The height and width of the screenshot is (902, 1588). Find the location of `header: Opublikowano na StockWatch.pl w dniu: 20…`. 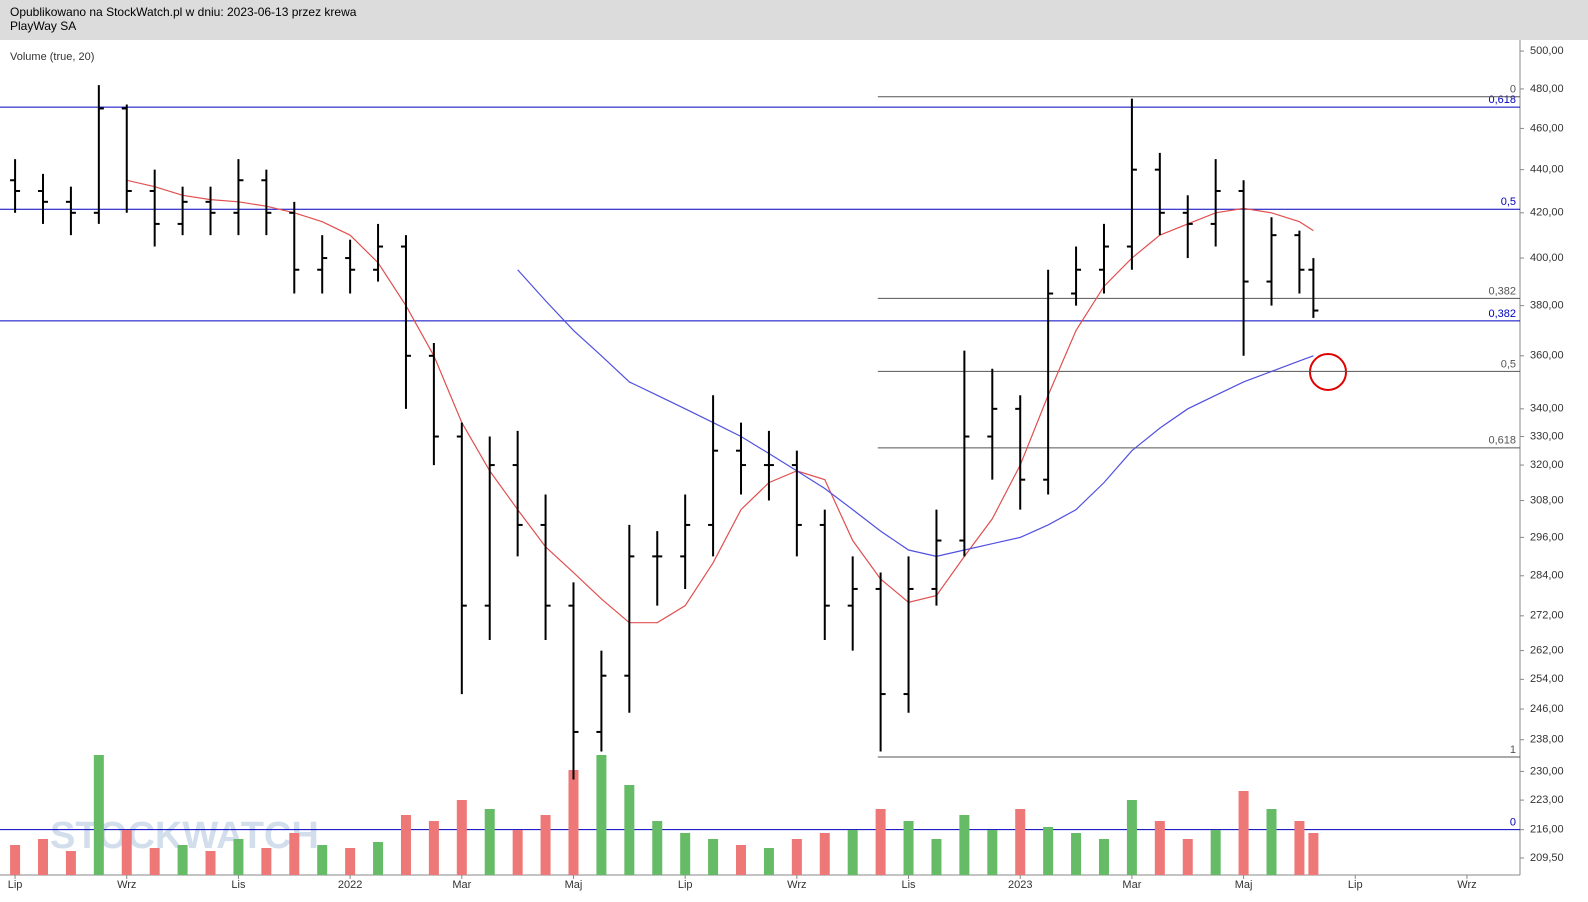

header: Opublikowano na StockWatch.pl w dniu: 20… is located at coordinates (794, 20).